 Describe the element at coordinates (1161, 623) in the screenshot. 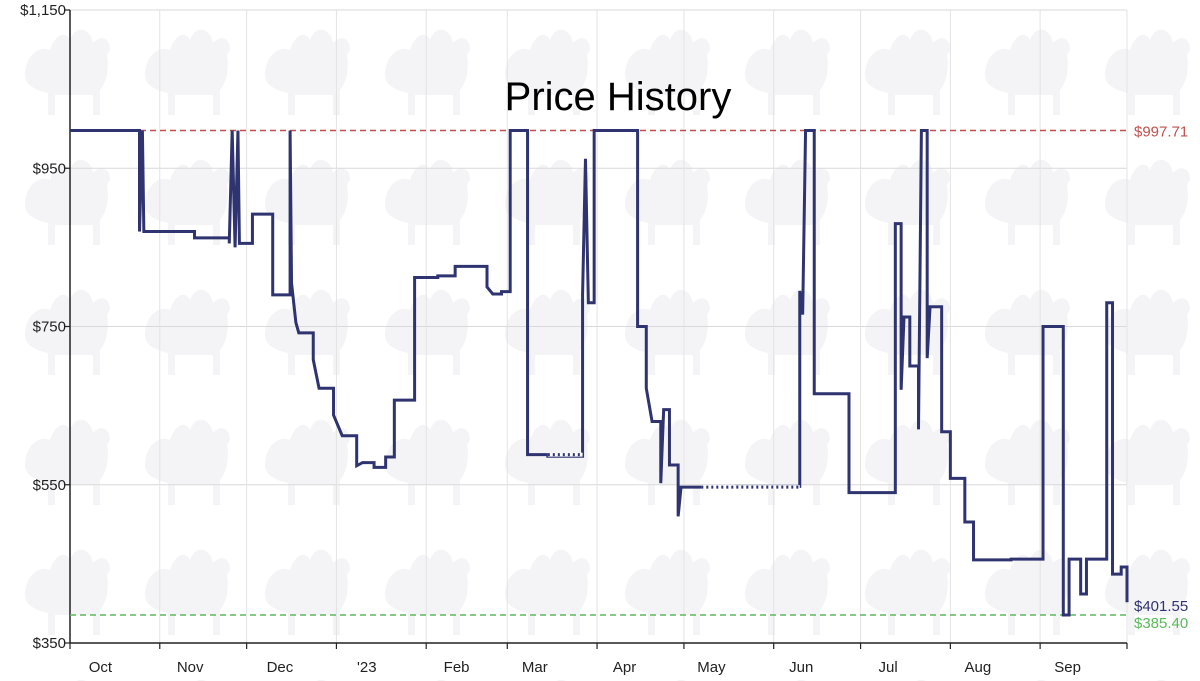

I see `lowest-price-label: $385.40` at that location.